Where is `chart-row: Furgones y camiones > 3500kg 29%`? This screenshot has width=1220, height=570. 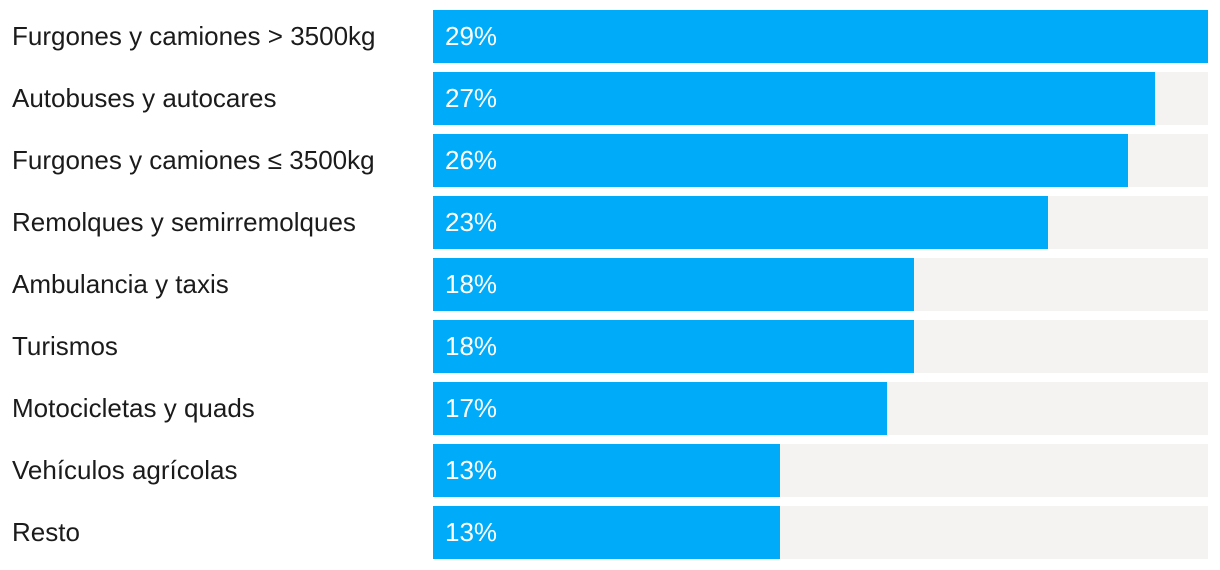
chart-row: Furgones y camiones > 3500kg 29% is located at coordinates (610, 36).